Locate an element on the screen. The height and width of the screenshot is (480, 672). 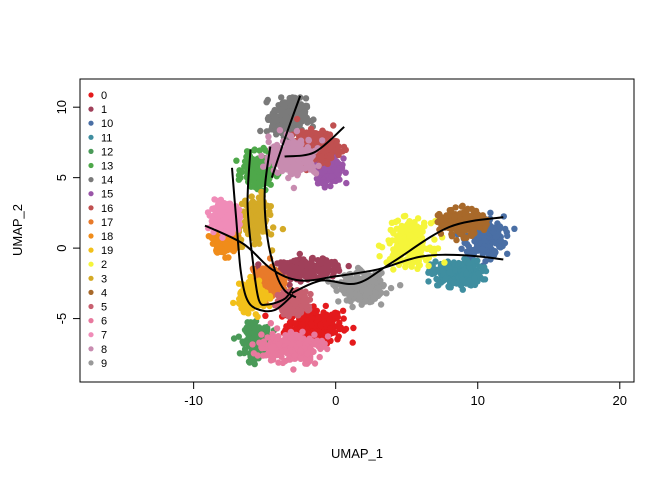
legend-label: 7 is located at coordinates (104, 336).